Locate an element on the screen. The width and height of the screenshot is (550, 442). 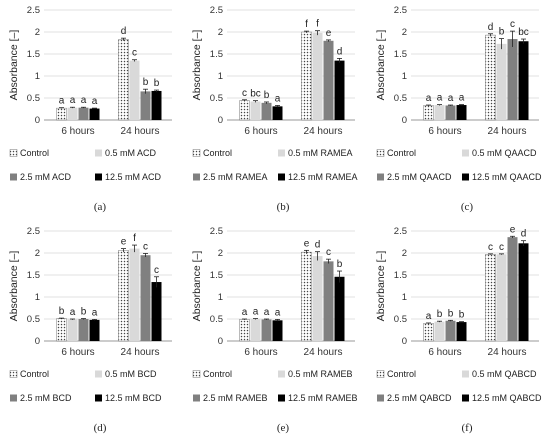
legend-entry: 12.5 mM QAACD is located at coordinates (502, 177).